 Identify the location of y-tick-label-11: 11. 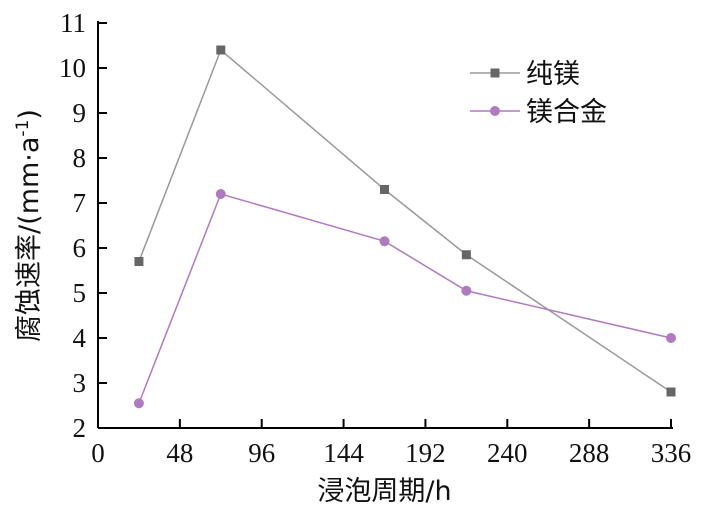
(73, 23).